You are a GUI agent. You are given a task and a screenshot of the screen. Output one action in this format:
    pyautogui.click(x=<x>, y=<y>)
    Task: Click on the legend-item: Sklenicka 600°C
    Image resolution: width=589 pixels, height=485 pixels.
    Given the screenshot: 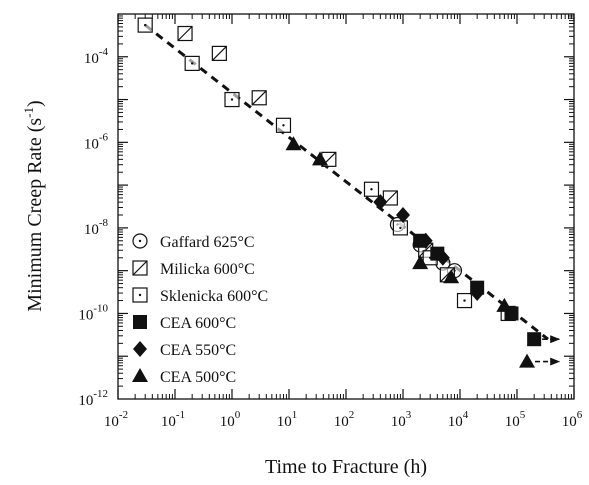 What is the action you would take?
    pyautogui.click(x=200, y=296)
    